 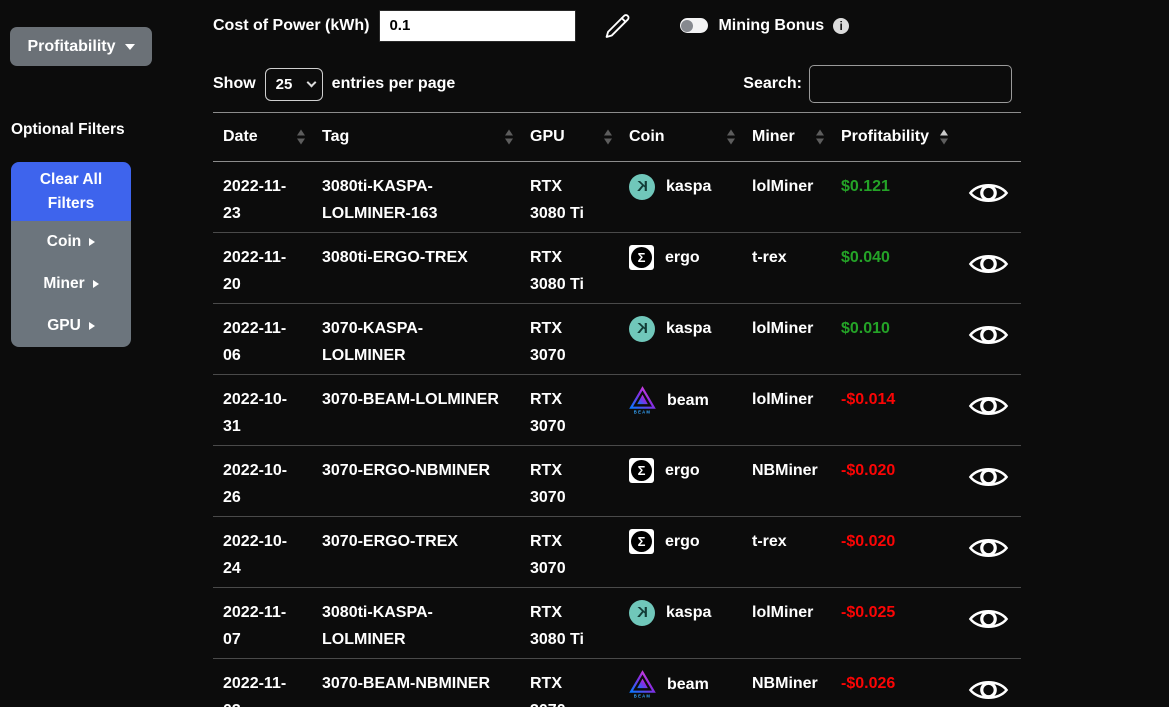 I want to click on profitability-cell: -$0.014, so click(x=893, y=410).